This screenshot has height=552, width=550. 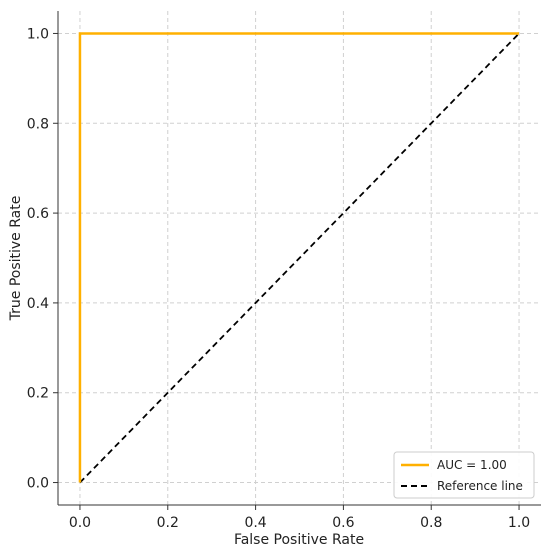 I want to click on legend: AUC = 1.00 Reference line, so click(x=464, y=475).